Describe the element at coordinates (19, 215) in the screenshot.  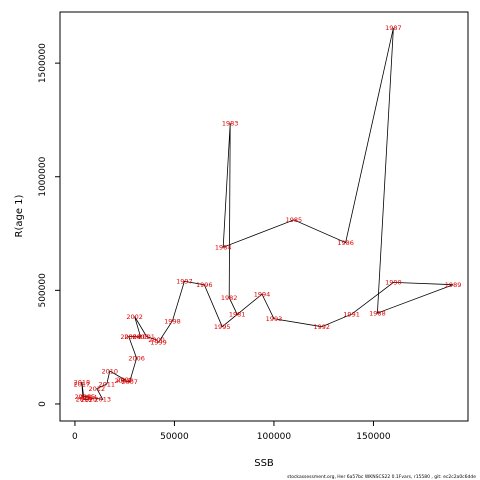
I see `y-axis-title: R(age 1)` at that location.